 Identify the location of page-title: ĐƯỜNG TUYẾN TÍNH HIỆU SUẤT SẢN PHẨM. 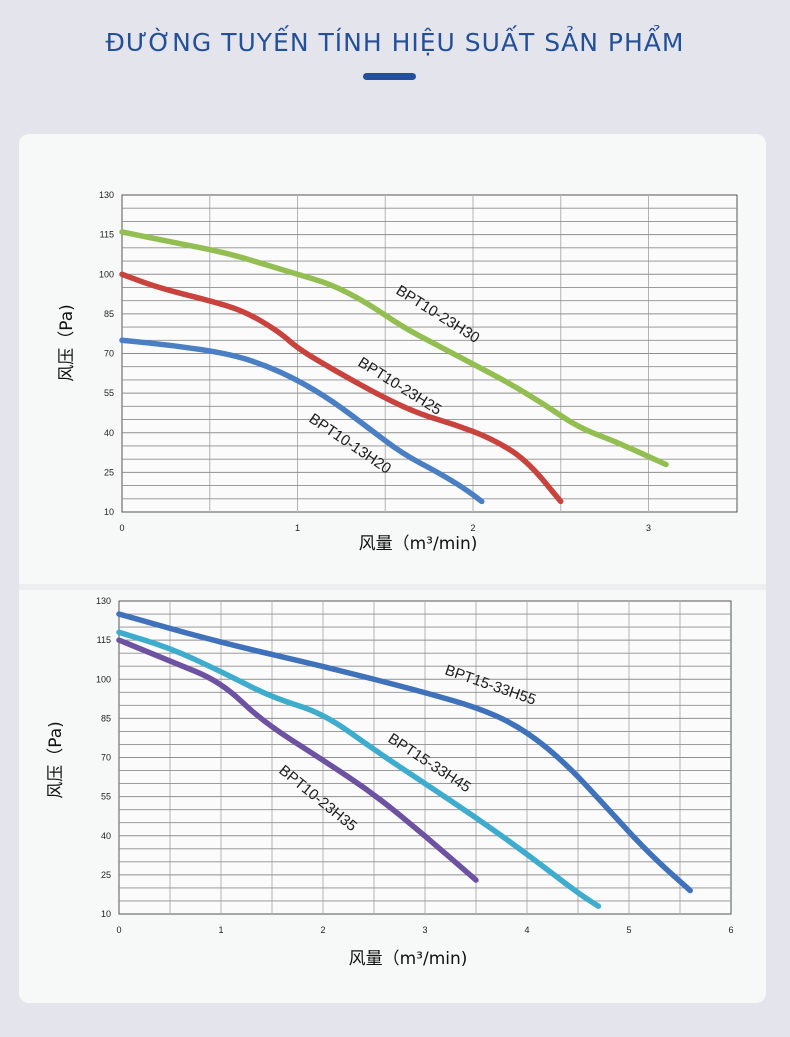
(395, 42).